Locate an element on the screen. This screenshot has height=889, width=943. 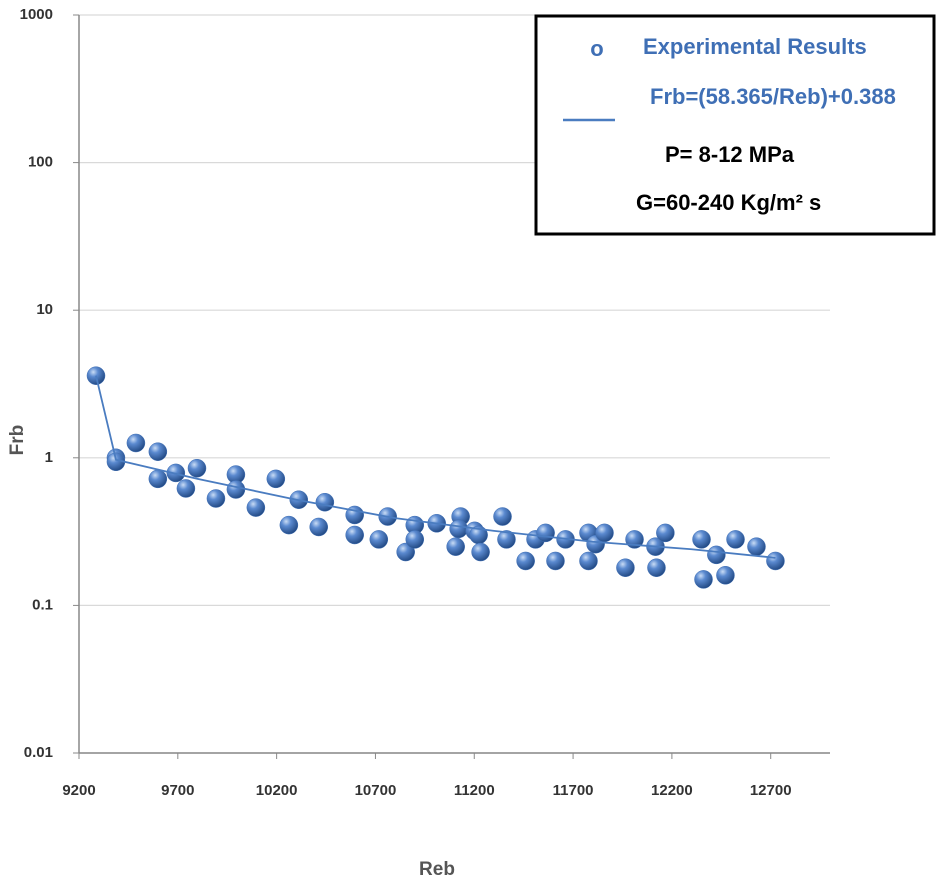
legend-label: Experimental Results is located at coordinates (755, 46).